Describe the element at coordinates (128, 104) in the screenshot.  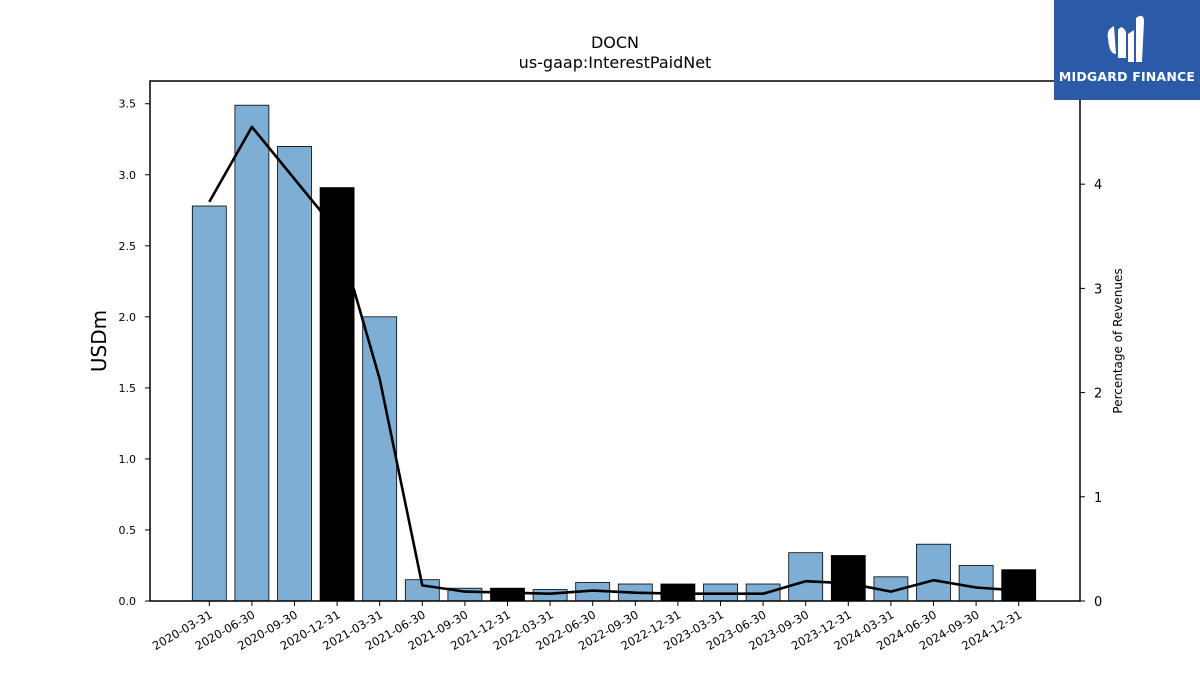
I see `y-tick-label: 3.5` at that location.